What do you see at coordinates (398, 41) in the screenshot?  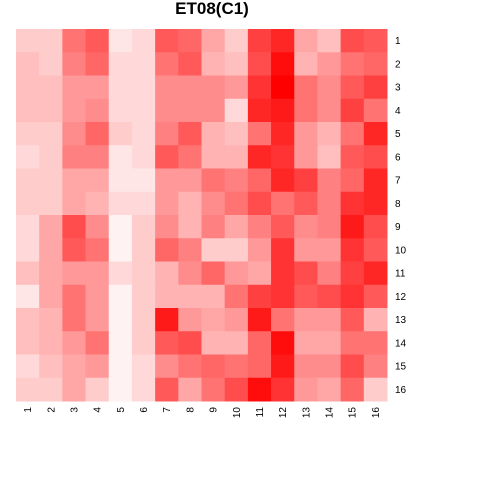 I see `y-tick-label: 1` at bounding box center [398, 41].